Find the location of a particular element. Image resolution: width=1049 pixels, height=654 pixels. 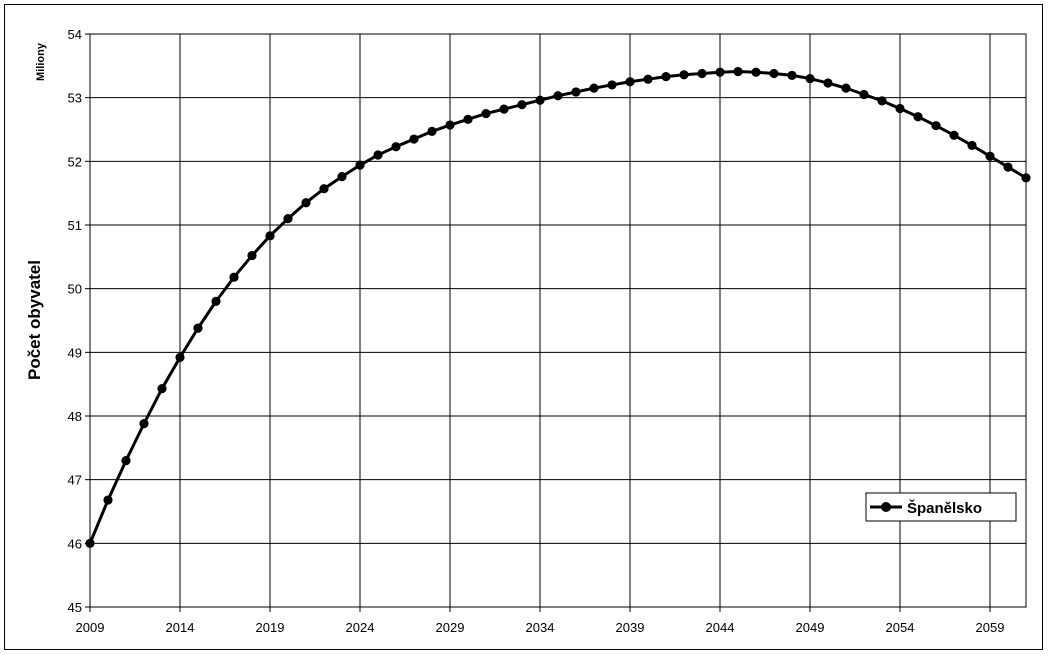

y-tick-label: 51 is located at coordinates (75, 225).